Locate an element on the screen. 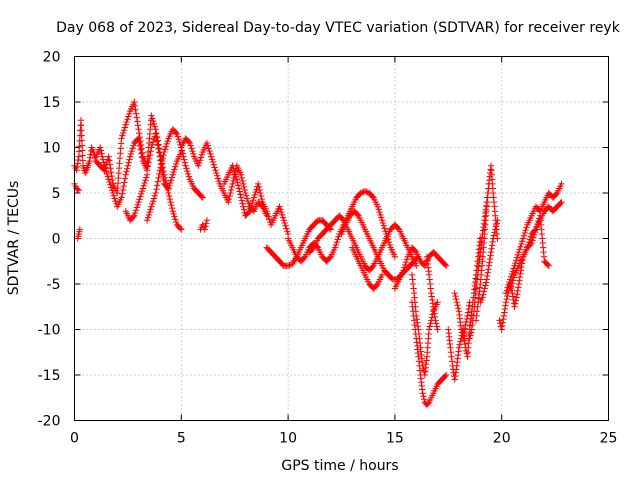 The height and width of the screenshot is (480, 640). x-axis-label: GPS time / hours is located at coordinates (339, 466).